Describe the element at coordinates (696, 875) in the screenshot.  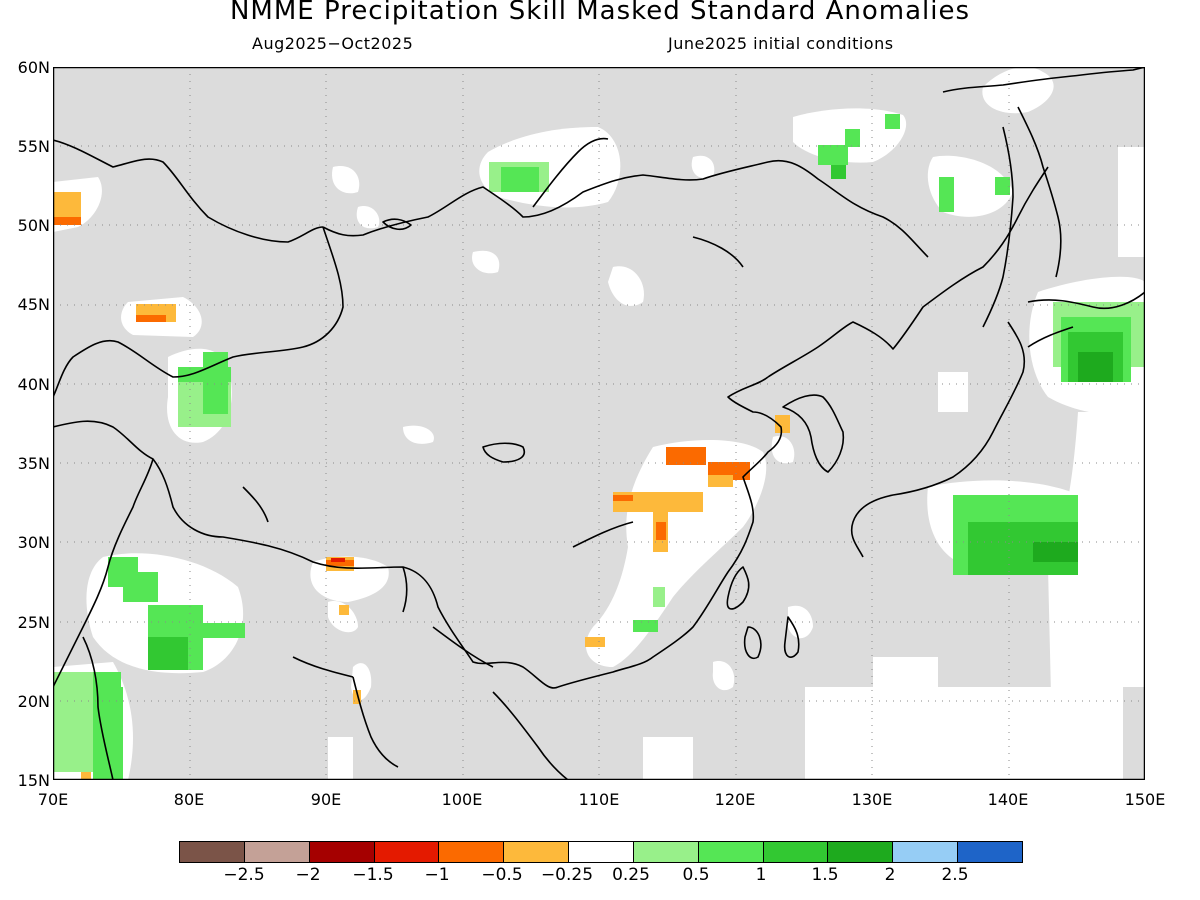
I see `colorbar-label: 0.5` at that location.